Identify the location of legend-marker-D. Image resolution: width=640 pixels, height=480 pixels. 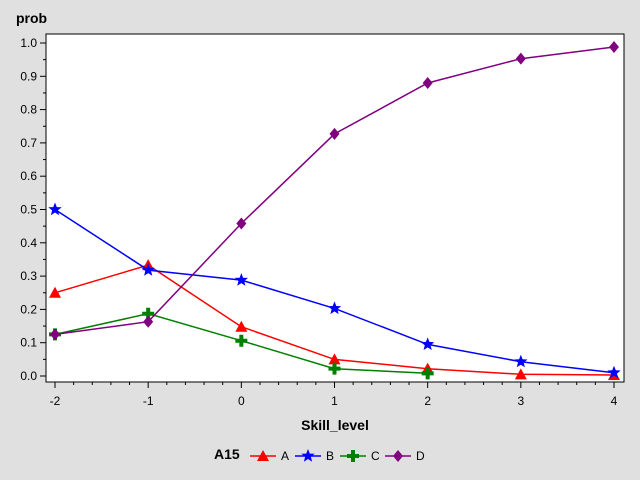
(398, 456).